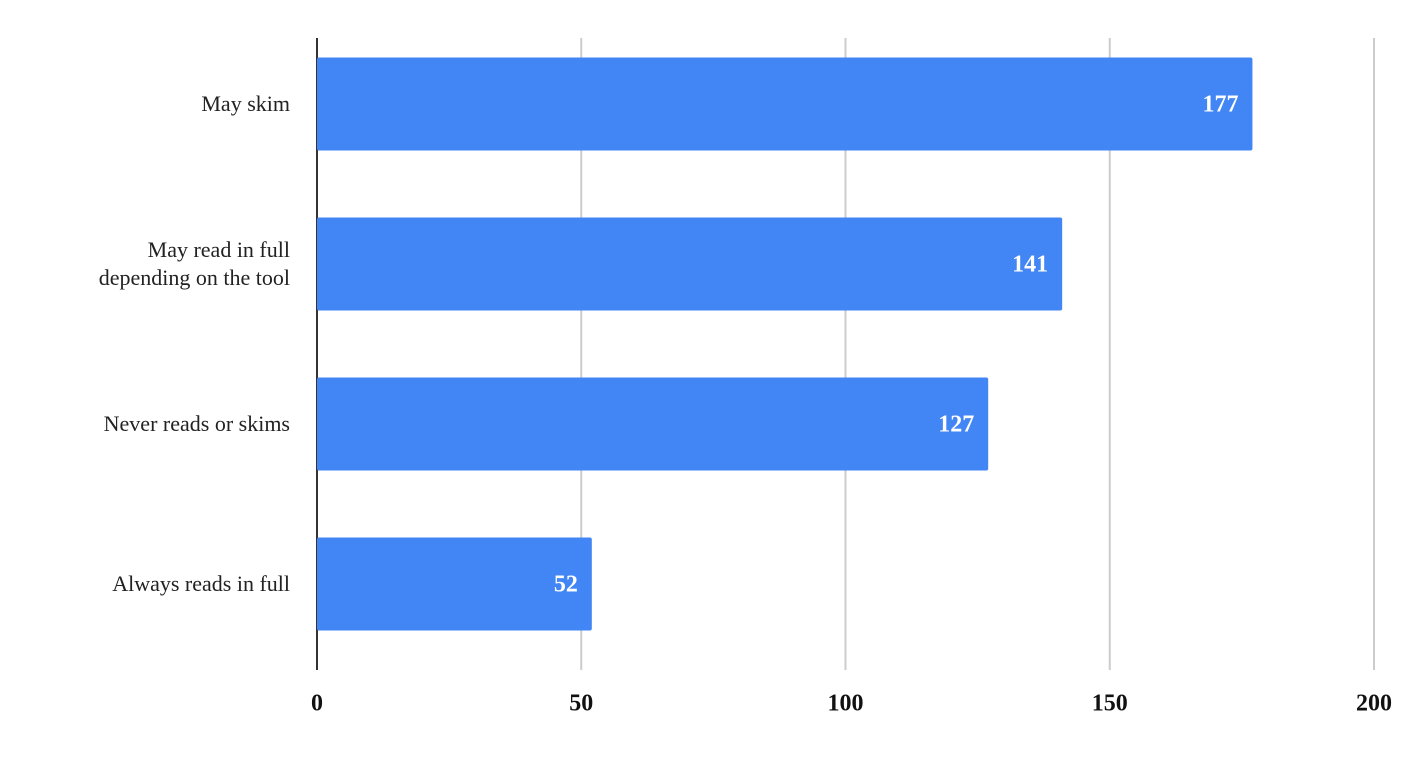 Image resolution: width=1412 pixels, height=758 pixels. What do you see at coordinates (1374, 704) in the screenshot?
I see `x-tick-label: 200` at bounding box center [1374, 704].